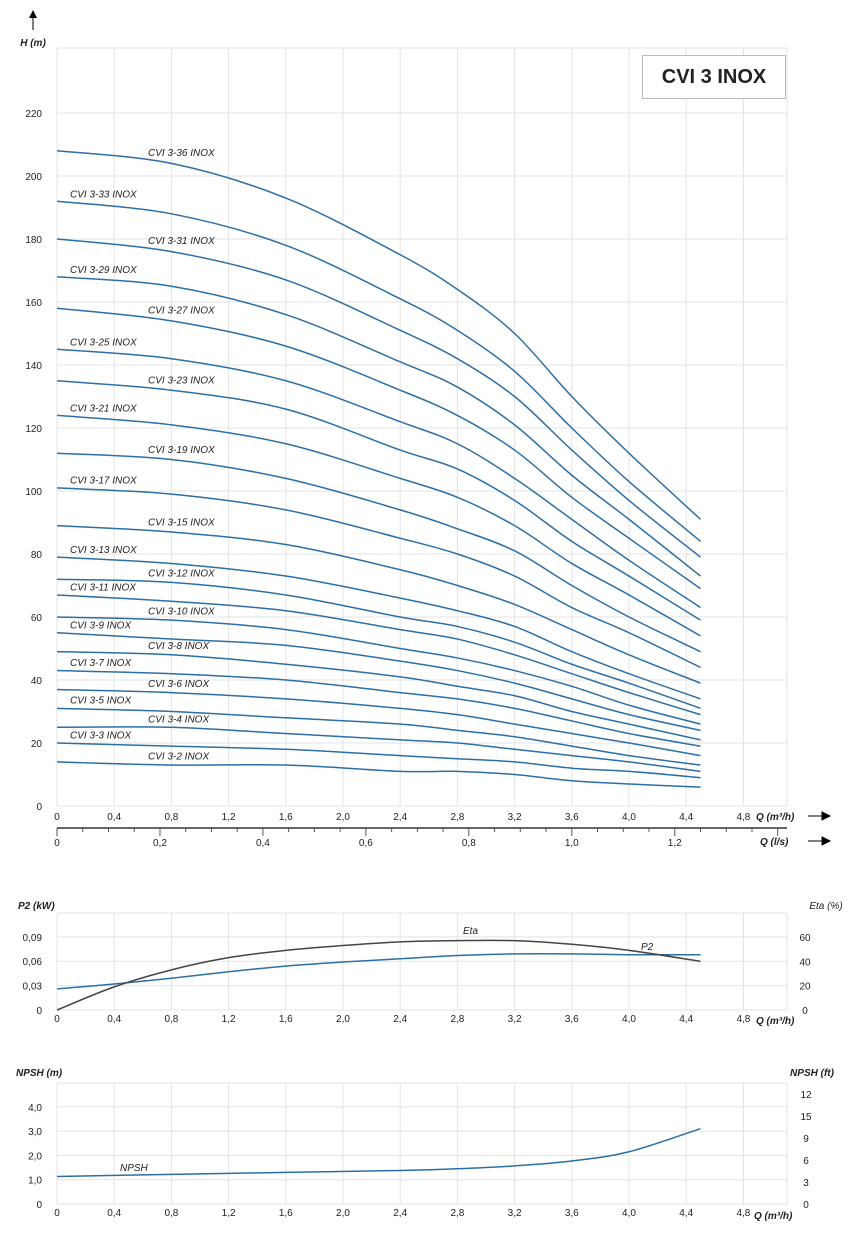 This screenshot has width=849, height=1242. I want to click on curve-label: CVI 3-36 INOX, so click(181, 153).